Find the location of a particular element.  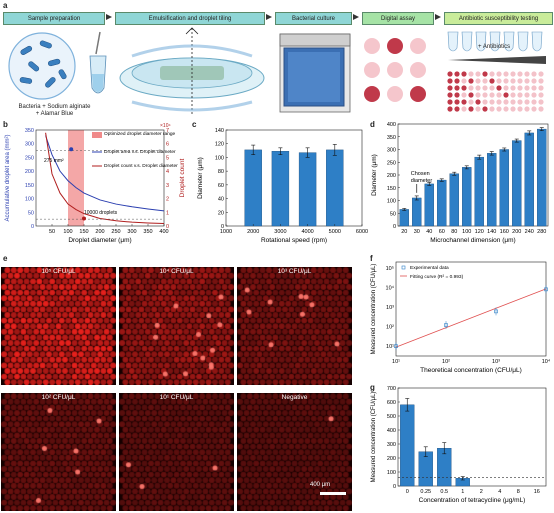

microscopy-tile: Negative is located at coordinates (294, 452).